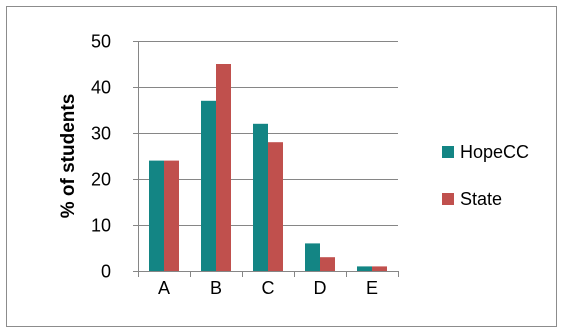 The width and height of the screenshot is (564, 334). Describe the element at coordinates (481, 199) in the screenshot. I see `legend-label-state: State` at that location.